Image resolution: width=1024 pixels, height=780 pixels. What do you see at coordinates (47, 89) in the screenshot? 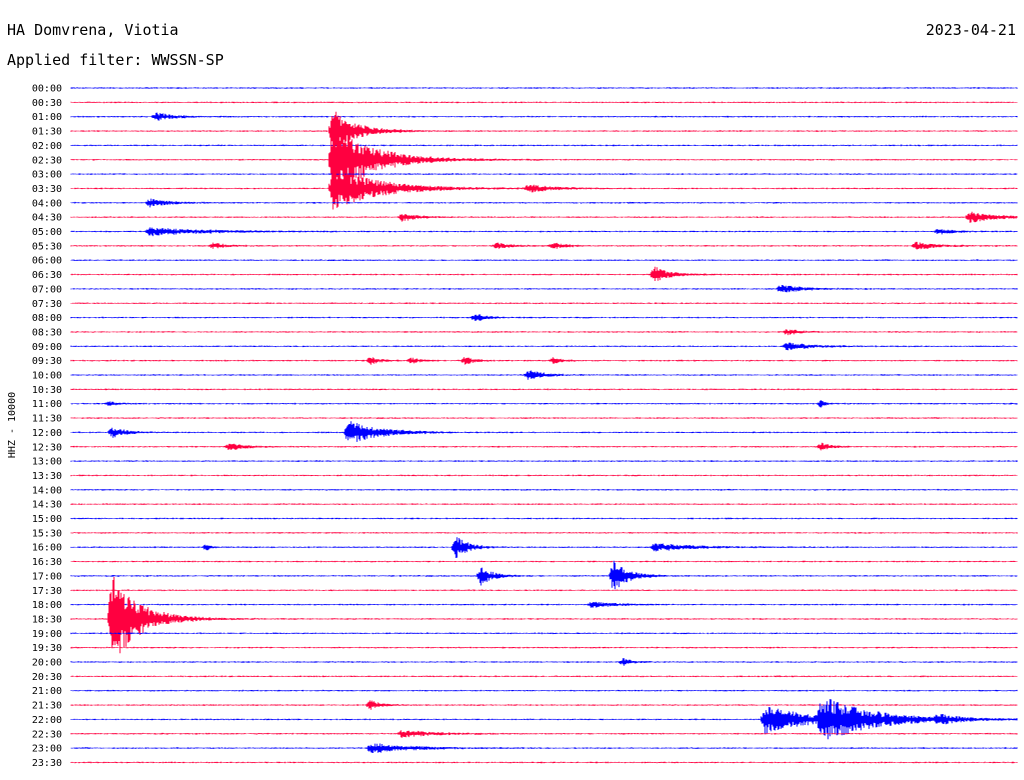
I see `row-time-label: 00:00` at bounding box center [47, 89].